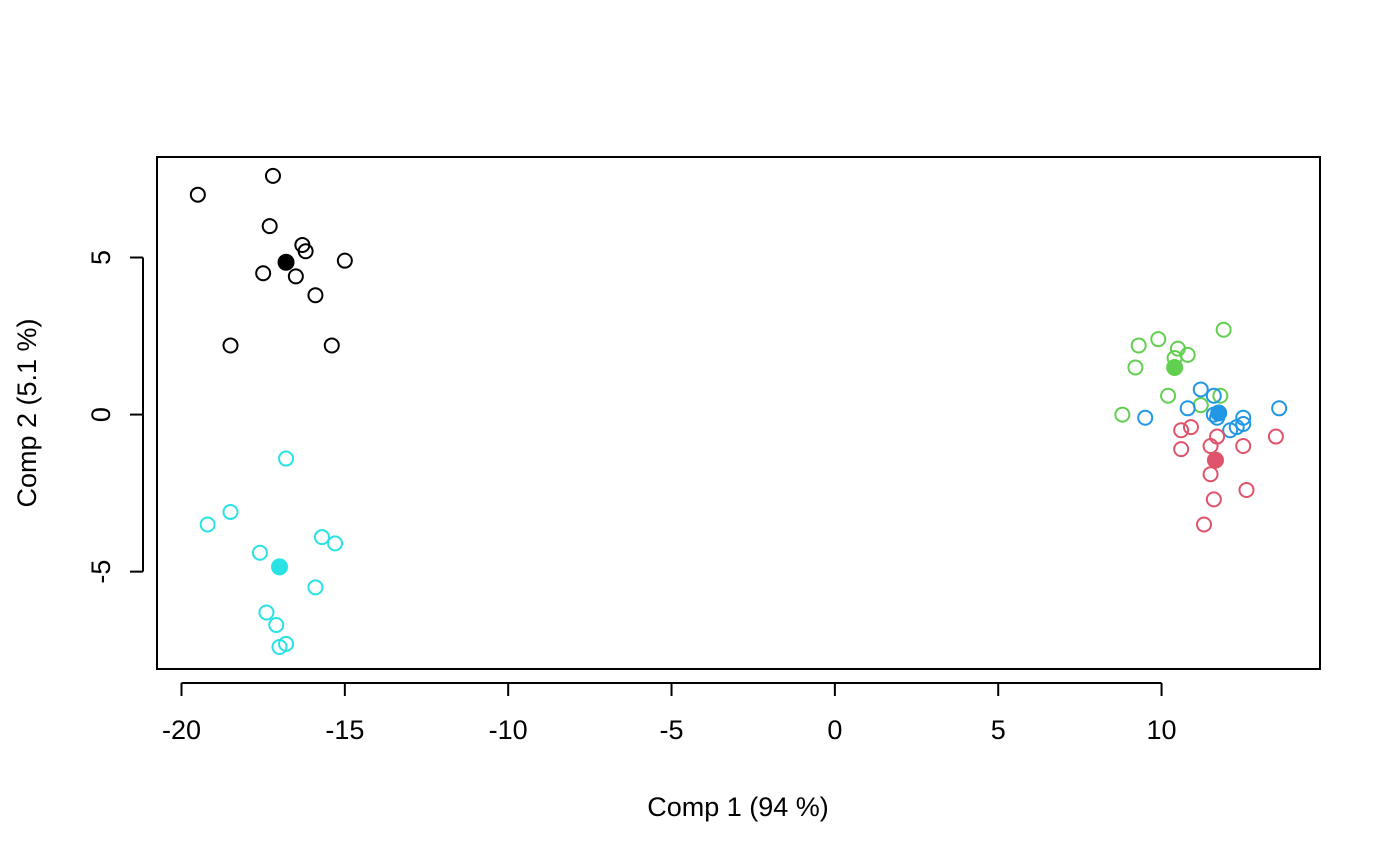  Describe the element at coordinates (998, 730) in the screenshot. I see `x-tick-label: 5` at that location.